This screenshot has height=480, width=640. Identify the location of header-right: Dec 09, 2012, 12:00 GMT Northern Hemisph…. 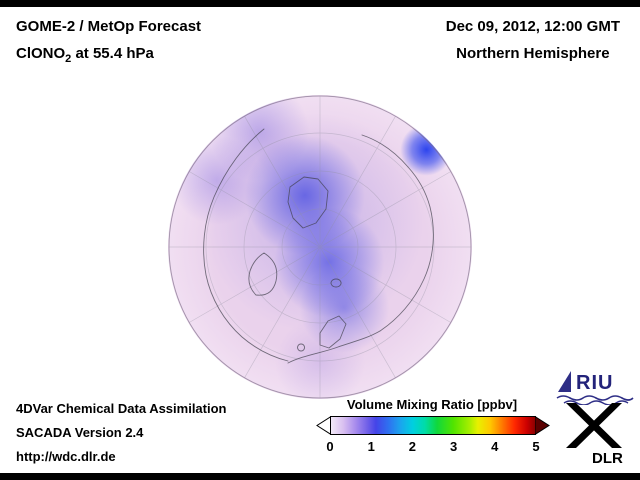
(533, 40).